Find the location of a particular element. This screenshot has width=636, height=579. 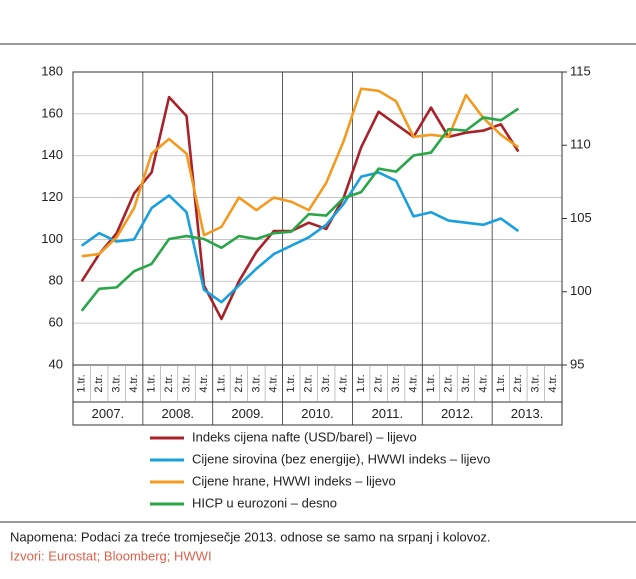

year-label: 2008. is located at coordinates (178, 413).